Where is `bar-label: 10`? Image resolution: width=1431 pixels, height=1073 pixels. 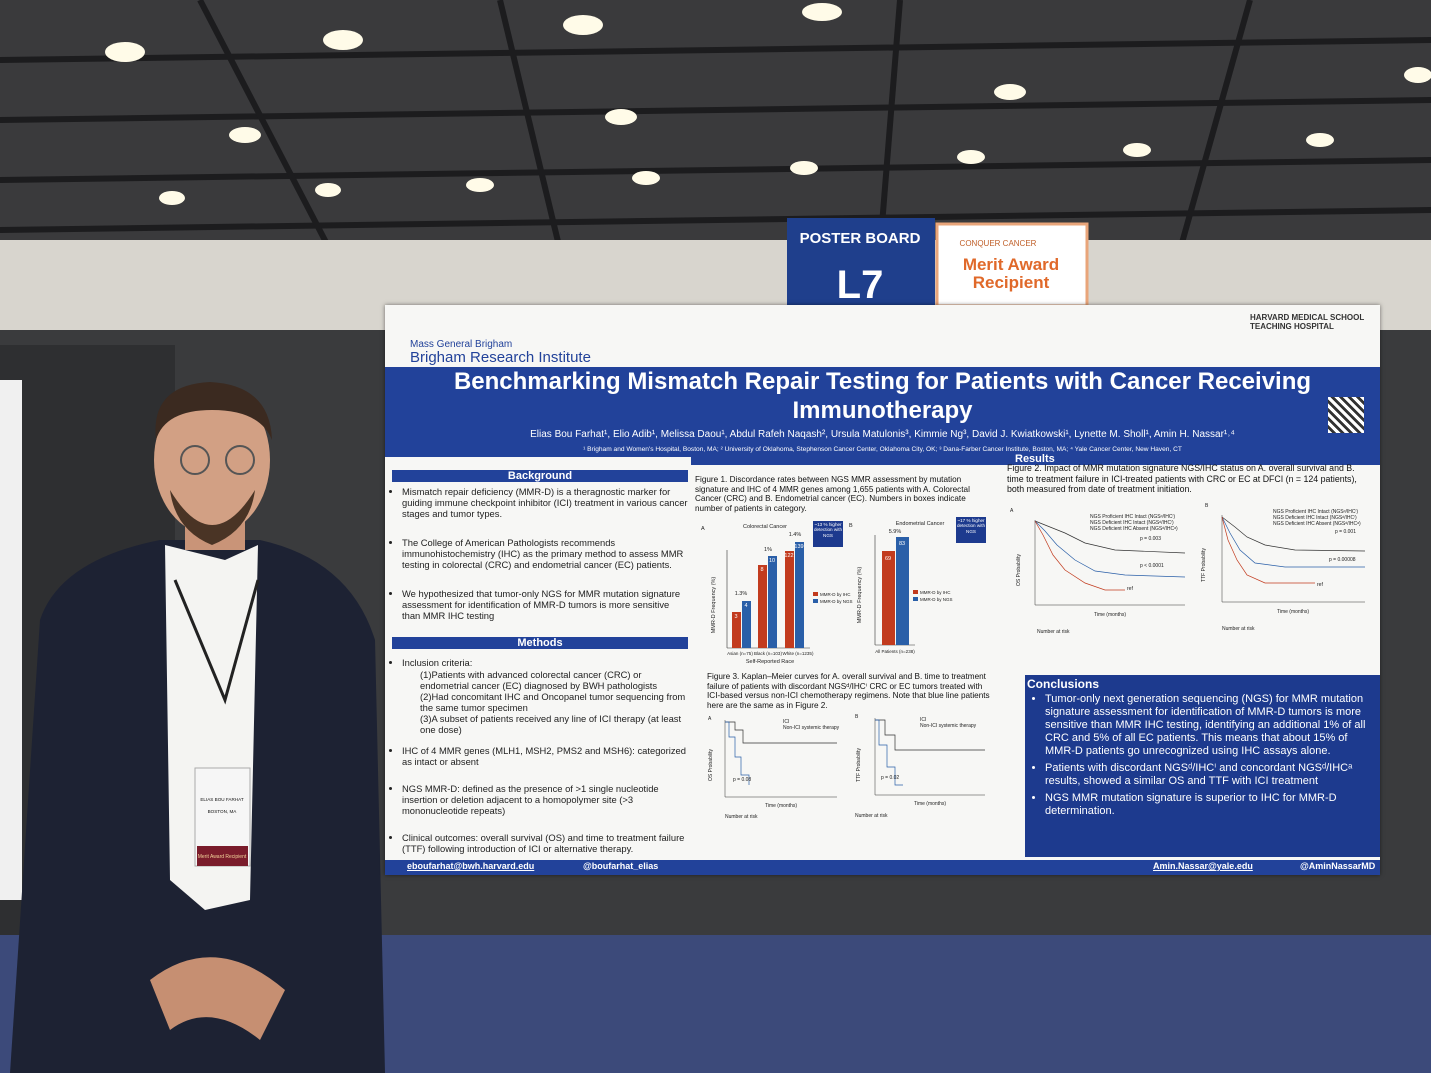
bar-label: 10 is located at coordinates (772, 561).